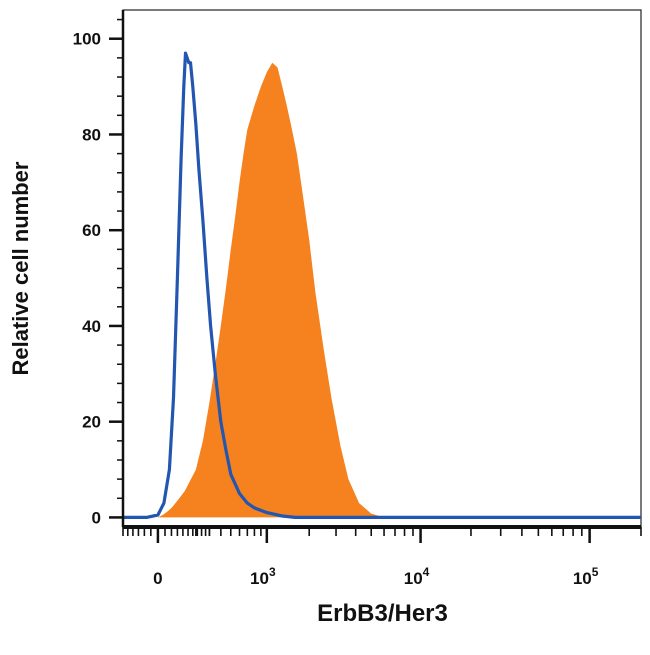  What do you see at coordinates (586, 576) in the screenshot?
I see `x-tick-label: 10⁵` at bounding box center [586, 576].